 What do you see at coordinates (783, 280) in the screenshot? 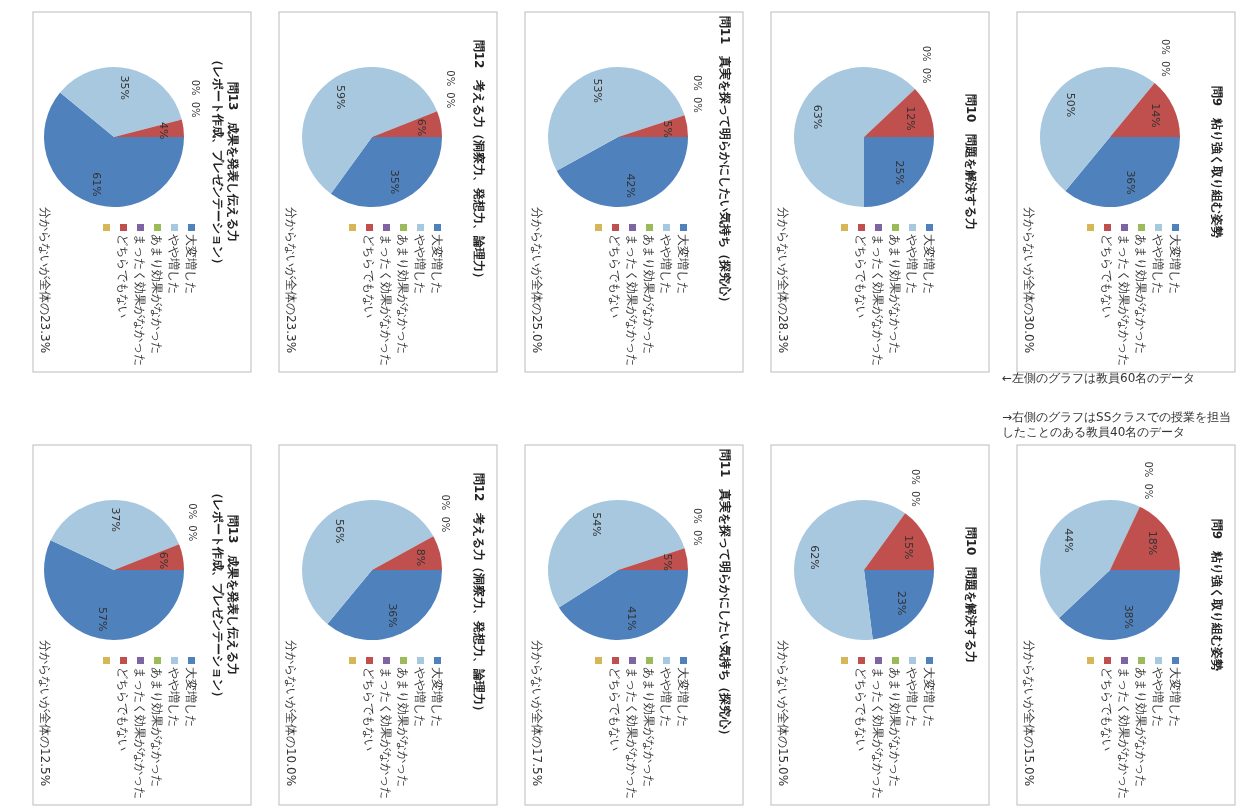
I see `text: 分からないが全体の28.3%` at bounding box center [783, 280].